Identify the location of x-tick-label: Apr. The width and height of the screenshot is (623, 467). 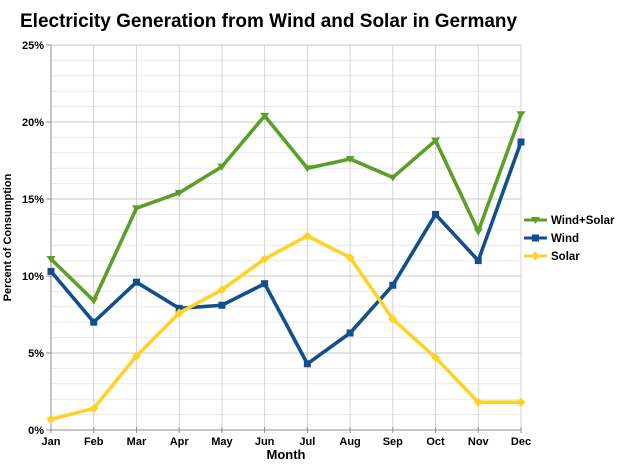
(180, 442).